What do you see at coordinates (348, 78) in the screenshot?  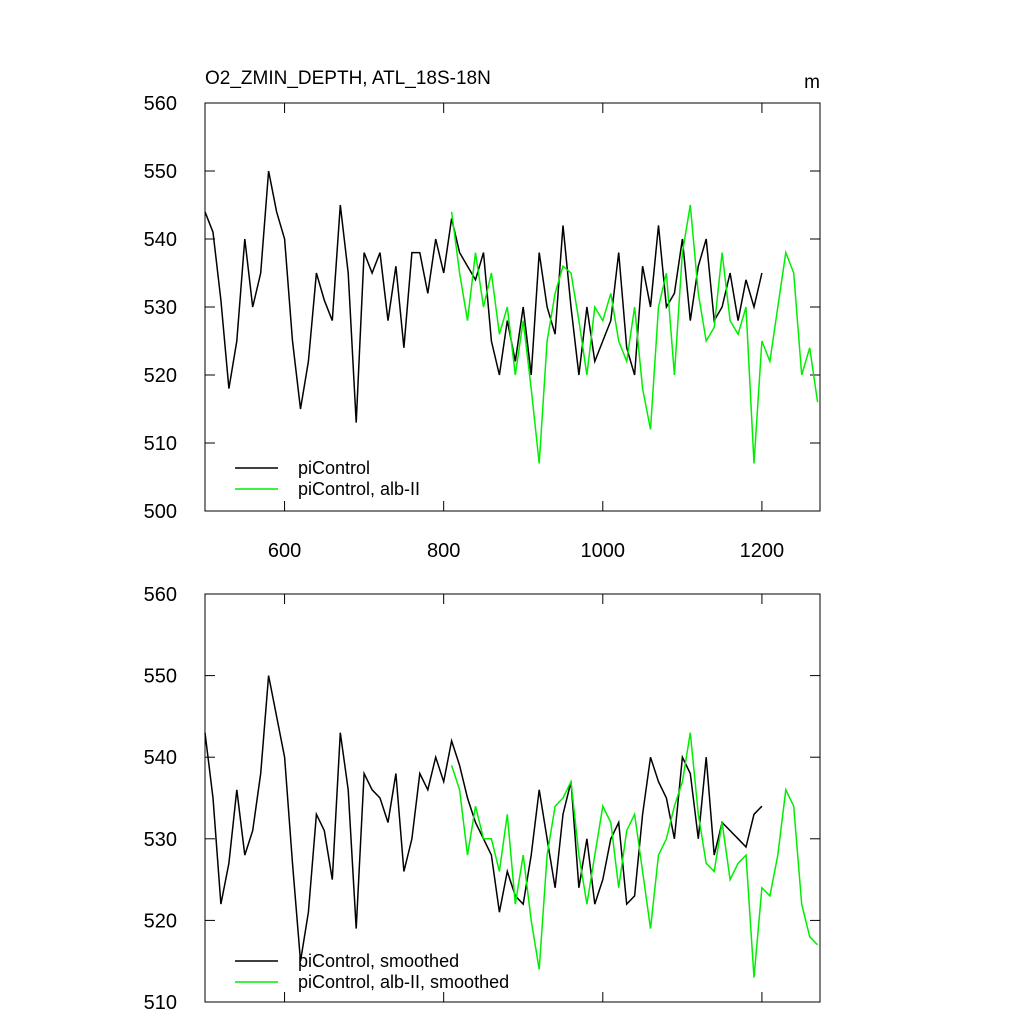 I see `chart-title: O2_ZMIN_DEPTH, ATL_18S-18N` at bounding box center [348, 78].